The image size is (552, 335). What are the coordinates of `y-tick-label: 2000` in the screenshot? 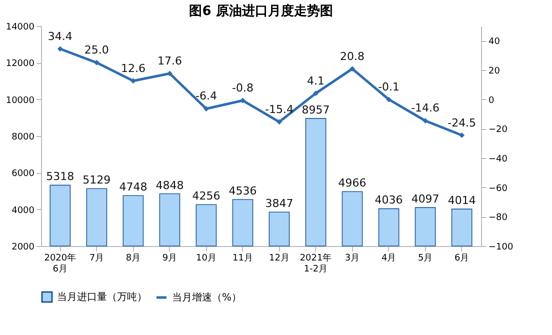 It's located at (23, 247).